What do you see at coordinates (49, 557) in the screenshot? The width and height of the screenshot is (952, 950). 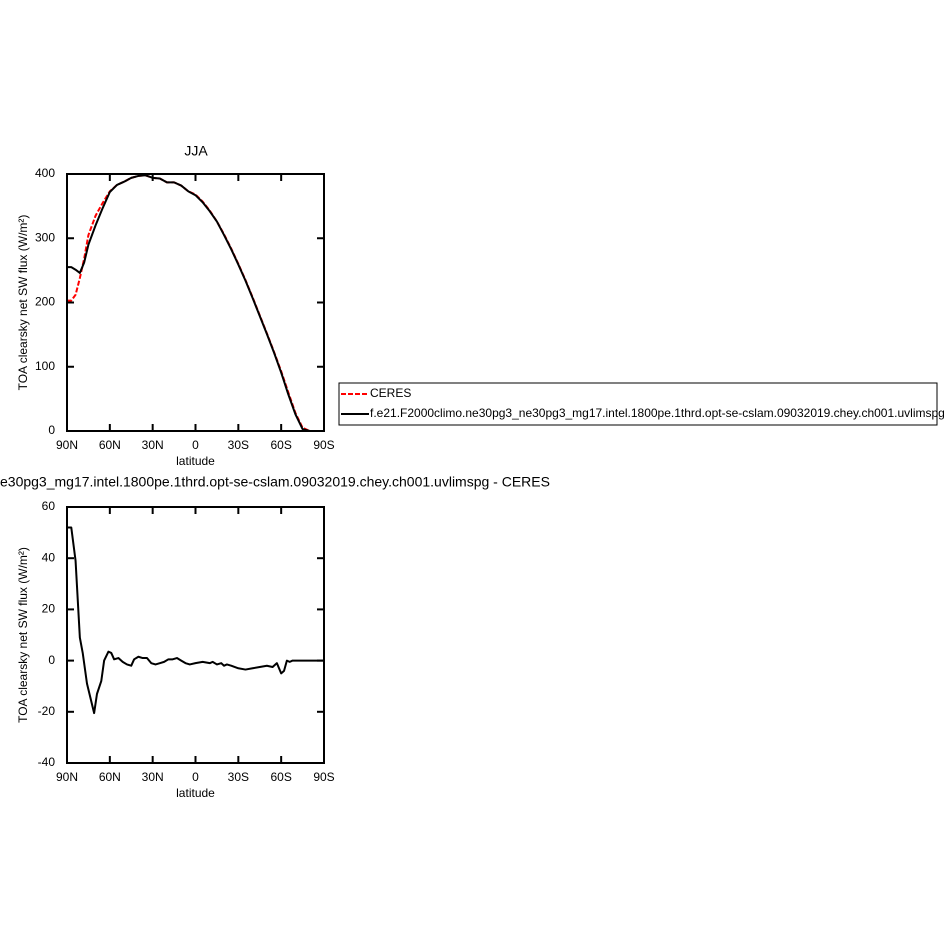 I see `y-tick-label: 40` at bounding box center [49, 557].